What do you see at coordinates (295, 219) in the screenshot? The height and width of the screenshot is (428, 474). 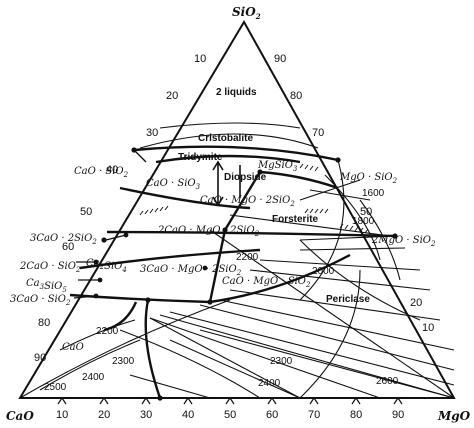 I see `field-forsterite: Forsterite` at bounding box center [295, 219].